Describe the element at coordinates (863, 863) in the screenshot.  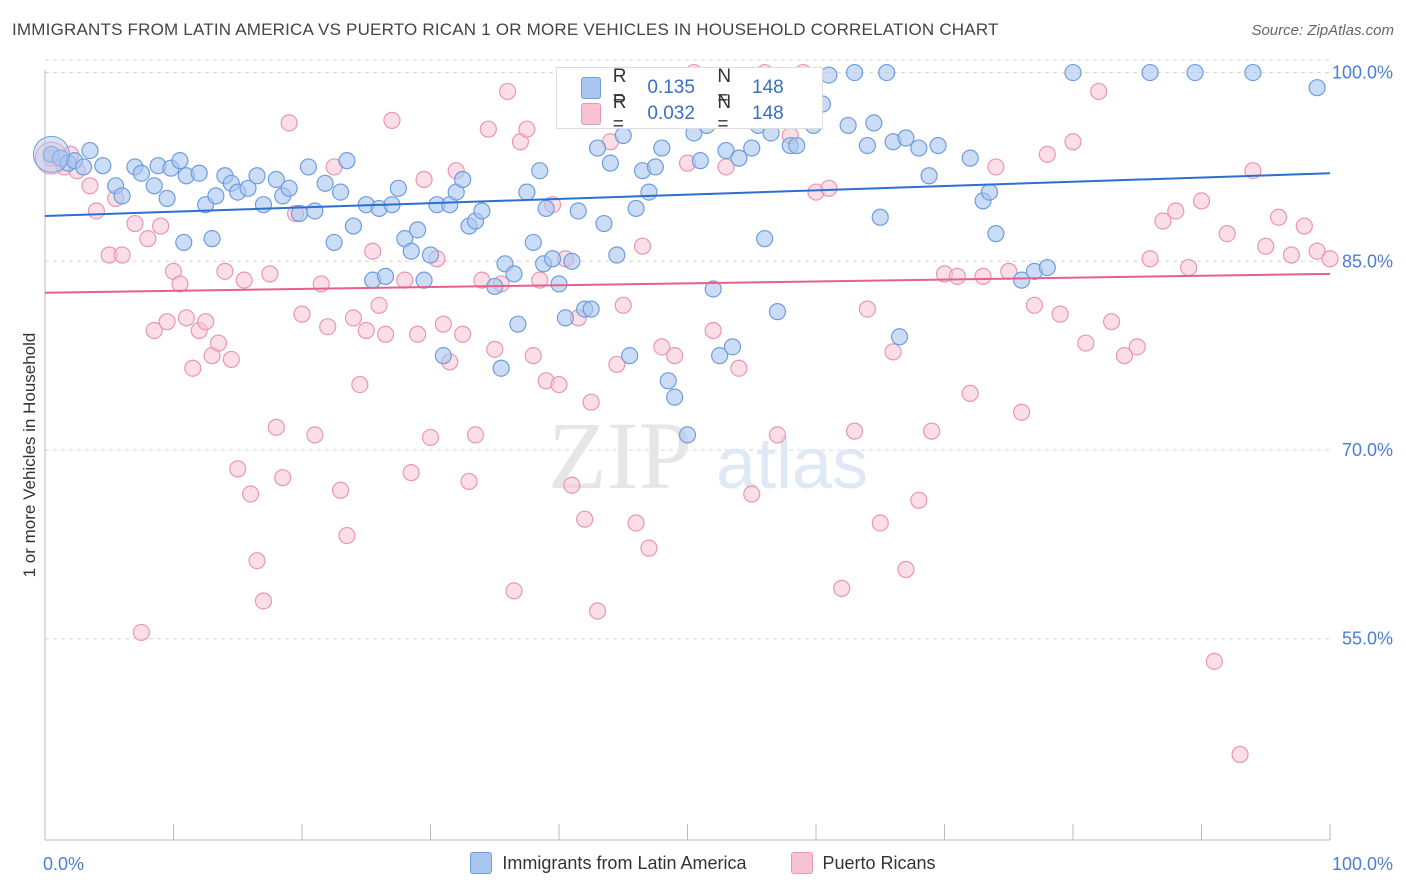
I see `legend-item-puerto-ricans: Puerto Ricans` at that location.